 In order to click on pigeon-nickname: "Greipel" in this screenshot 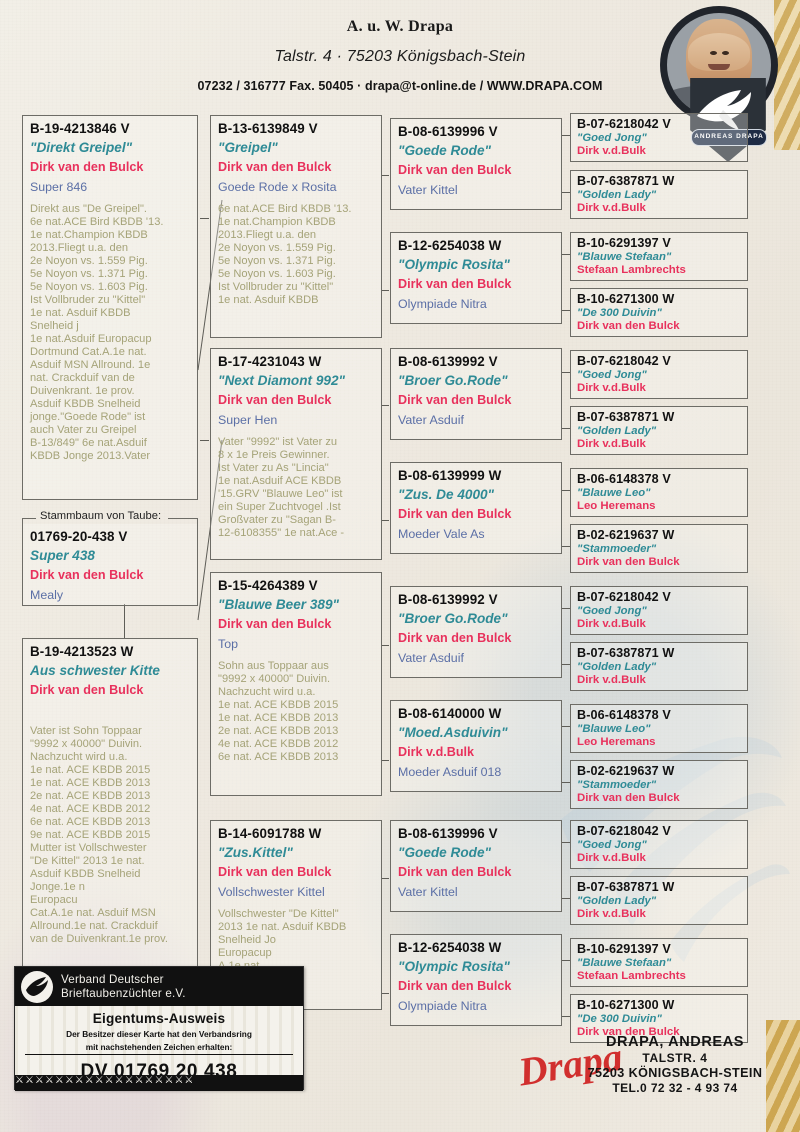, I will do `click(248, 147)`.